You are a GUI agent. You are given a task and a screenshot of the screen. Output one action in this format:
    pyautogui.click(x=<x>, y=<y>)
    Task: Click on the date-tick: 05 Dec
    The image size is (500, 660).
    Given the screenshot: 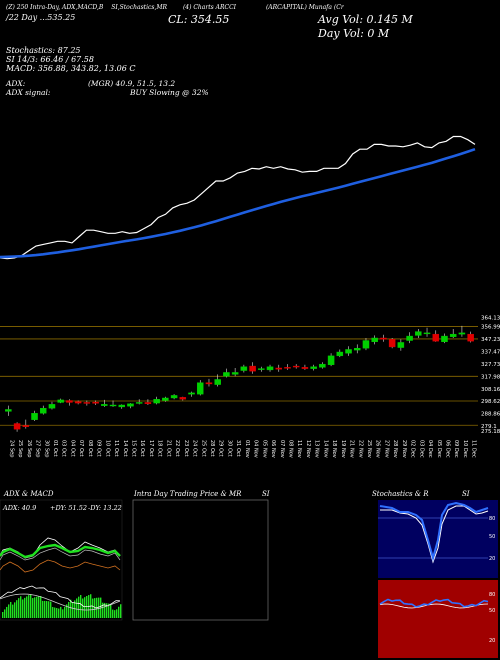 What is the action you would take?
    pyautogui.click(x=439, y=449)
    